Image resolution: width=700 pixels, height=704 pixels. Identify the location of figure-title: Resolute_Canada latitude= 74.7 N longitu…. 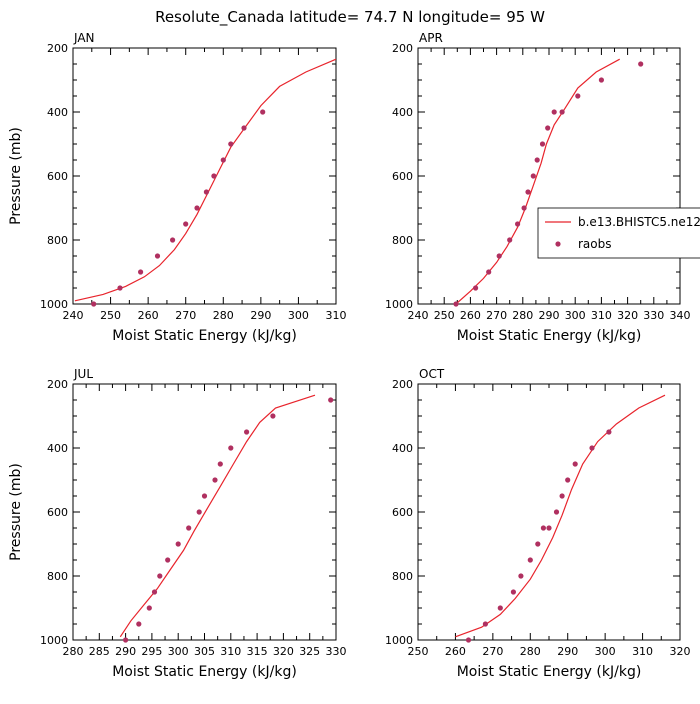
(350, 17).